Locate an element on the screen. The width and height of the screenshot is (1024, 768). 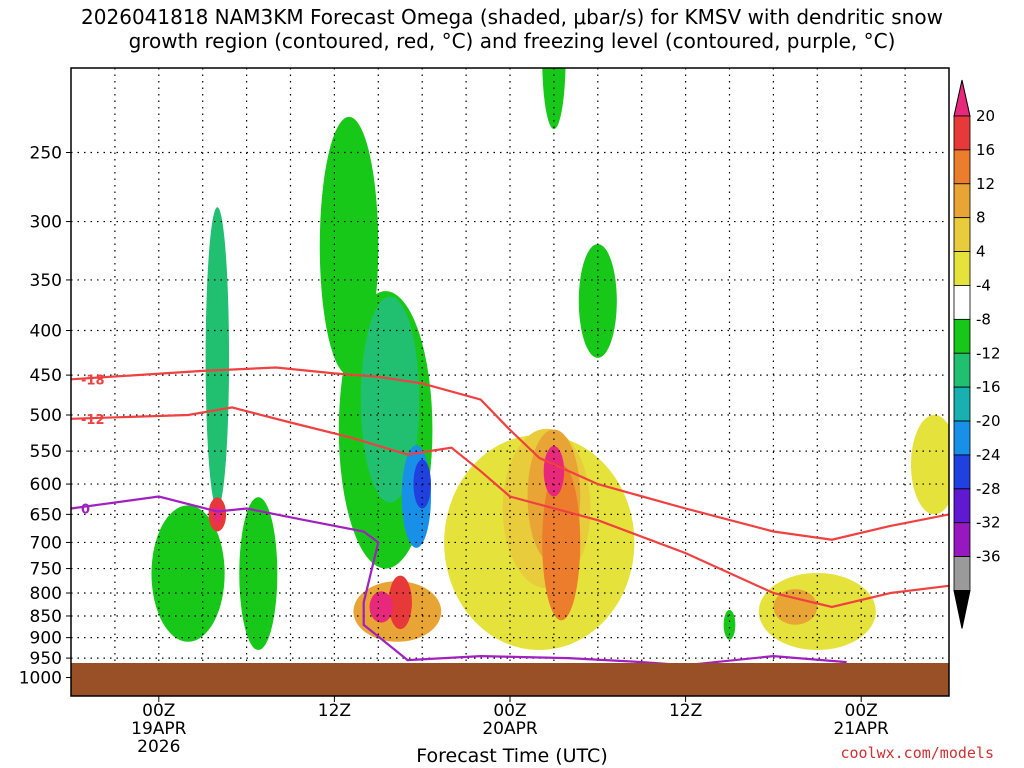
omega-blob-lowlevel-red is located at coordinates (400, 602).